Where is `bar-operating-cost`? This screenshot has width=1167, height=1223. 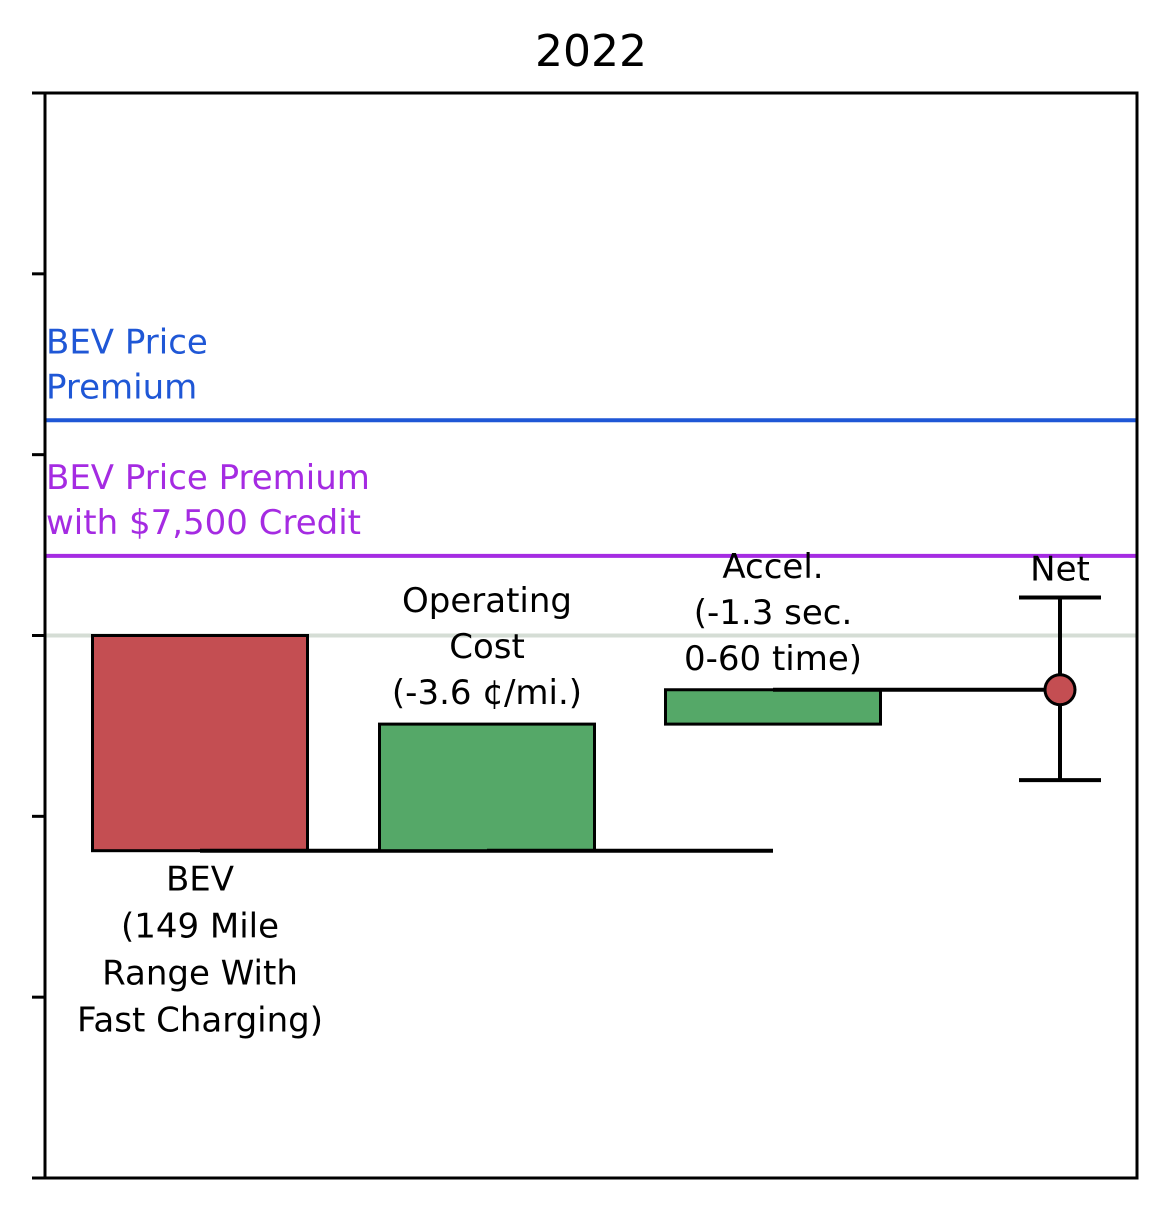 bar-operating-cost is located at coordinates (487, 787).